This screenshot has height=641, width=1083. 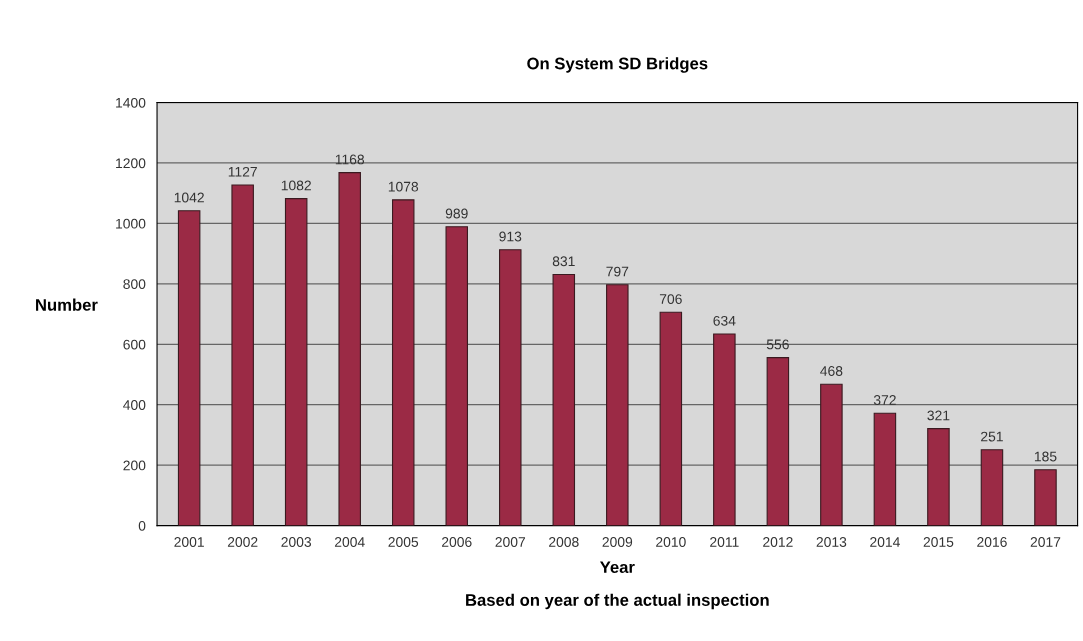 What do you see at coordinates (992, 542) in the screenshot?
I see `x-tick-label: 2016` at bounding box center [992, 542].